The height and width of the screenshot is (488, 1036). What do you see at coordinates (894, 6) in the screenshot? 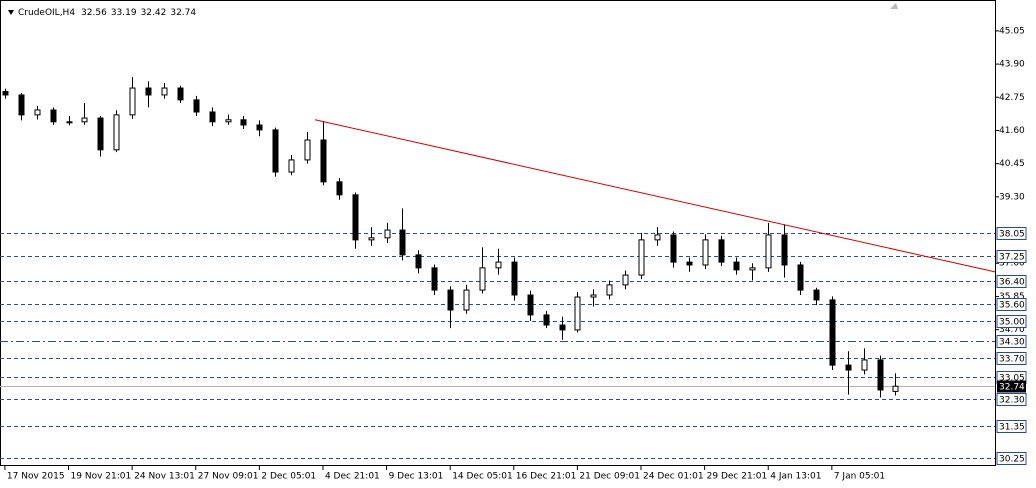
I see `scroll-arrow` at bounding box center [894, 6].